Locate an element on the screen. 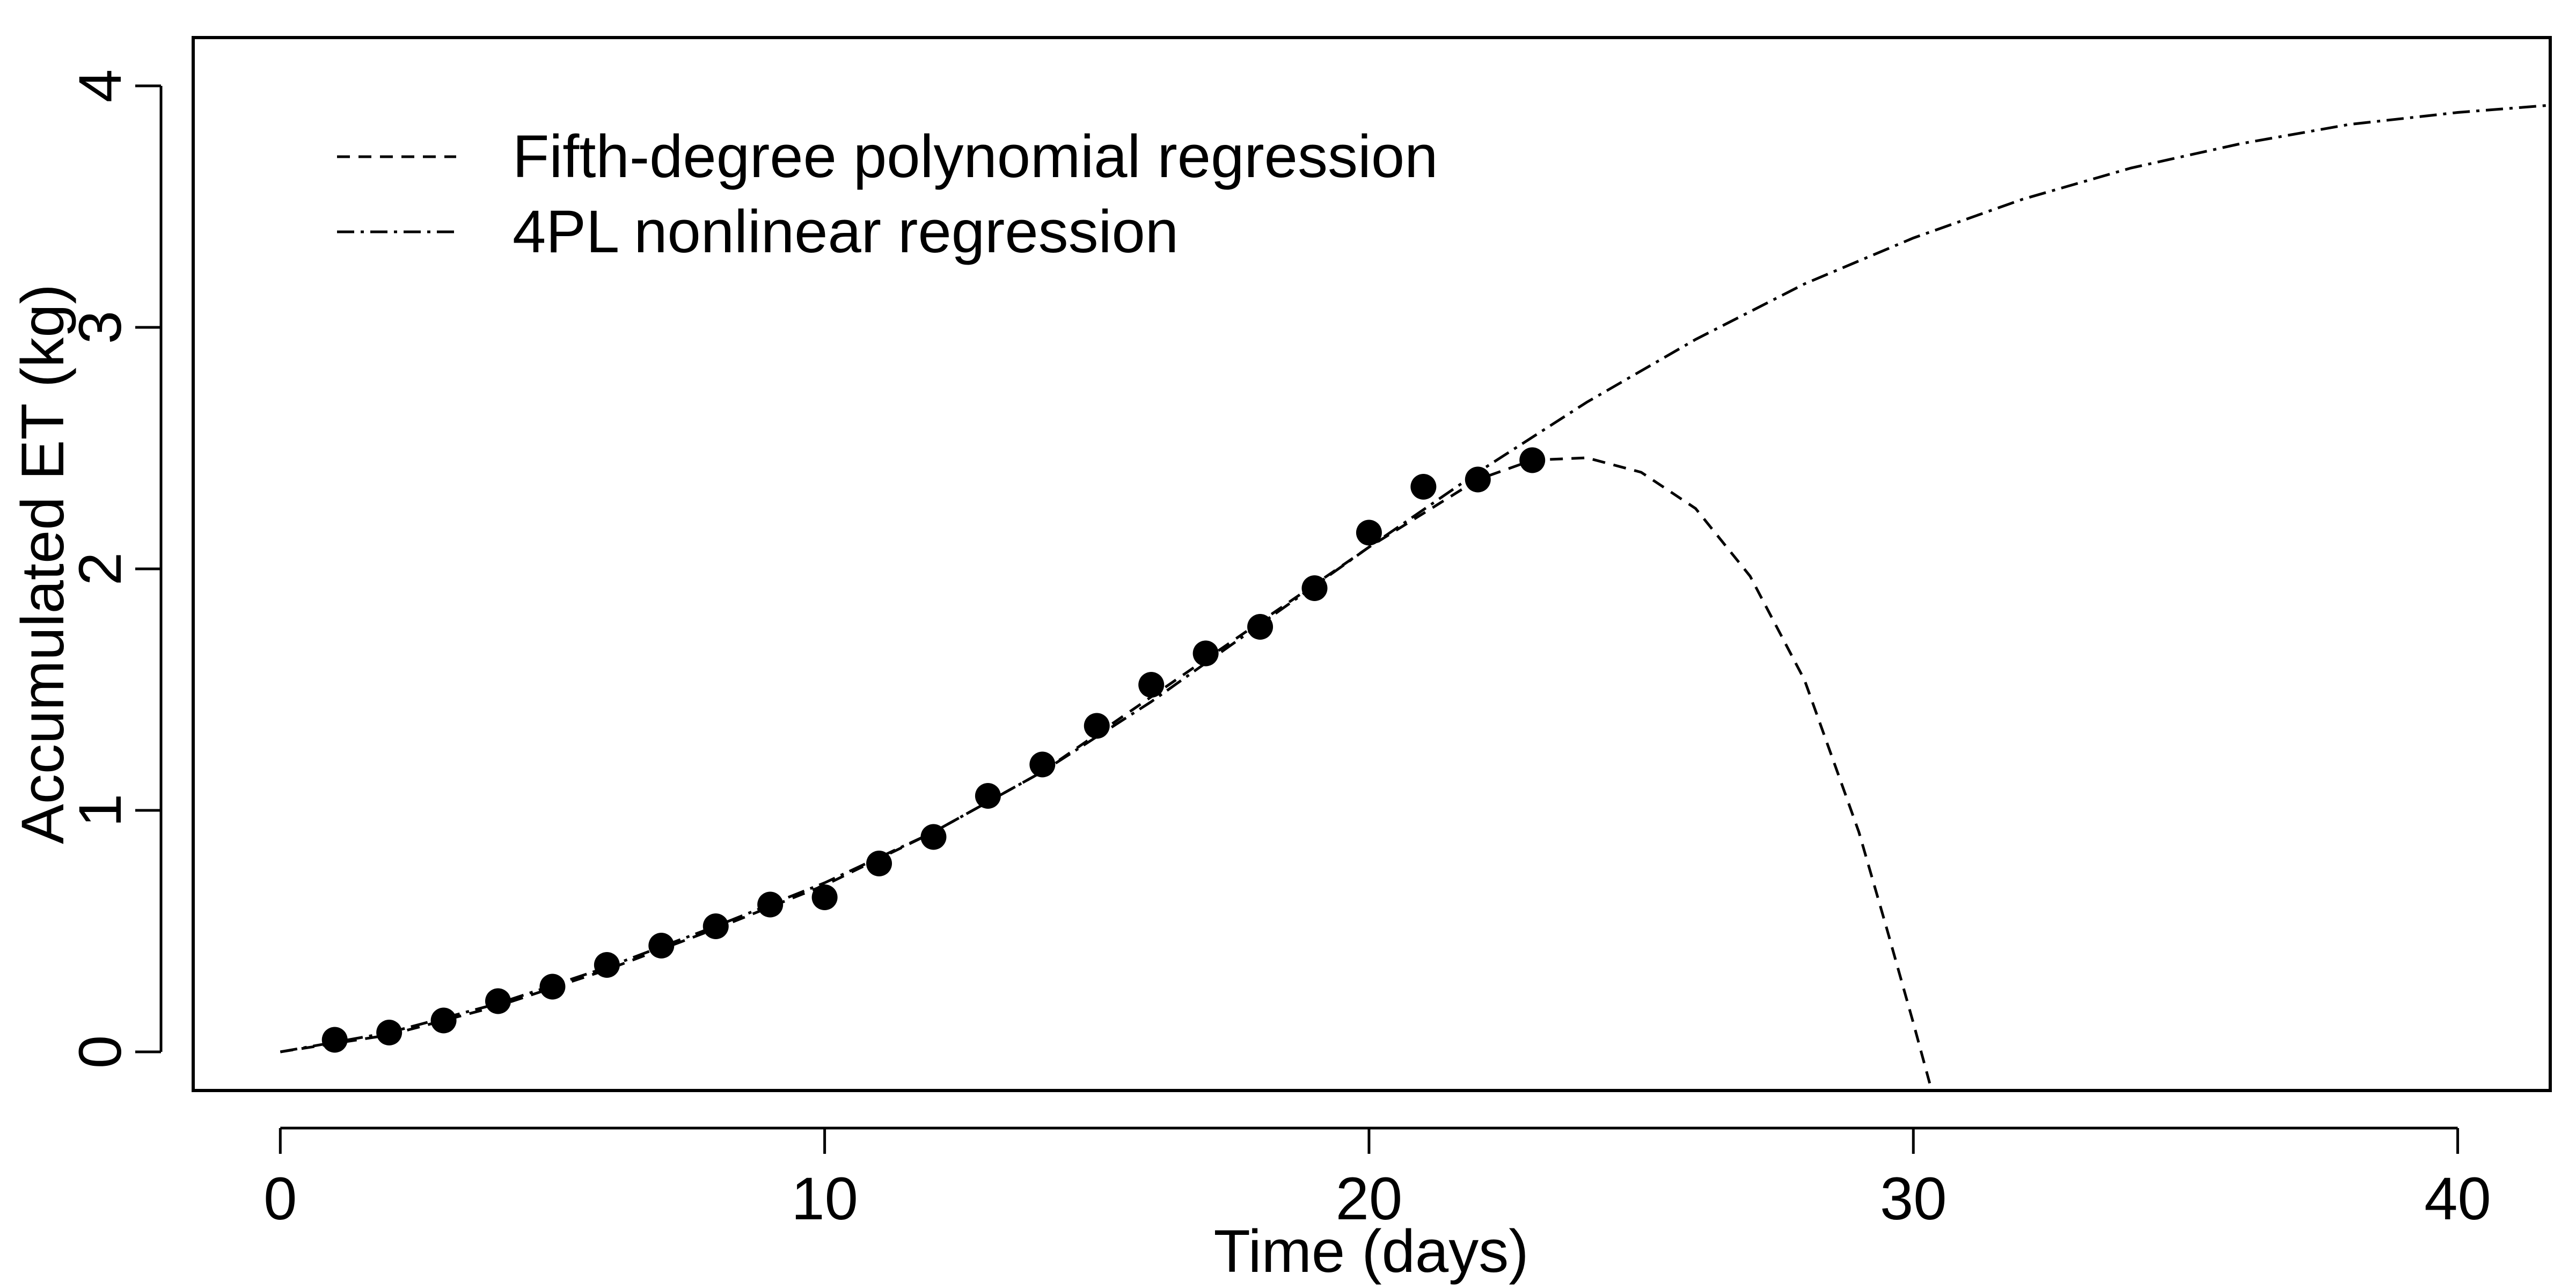 Image resolution: width=2576 pixels, height=1288 pixels. y-tick-label: 4 is located at coordinates (100, 86).